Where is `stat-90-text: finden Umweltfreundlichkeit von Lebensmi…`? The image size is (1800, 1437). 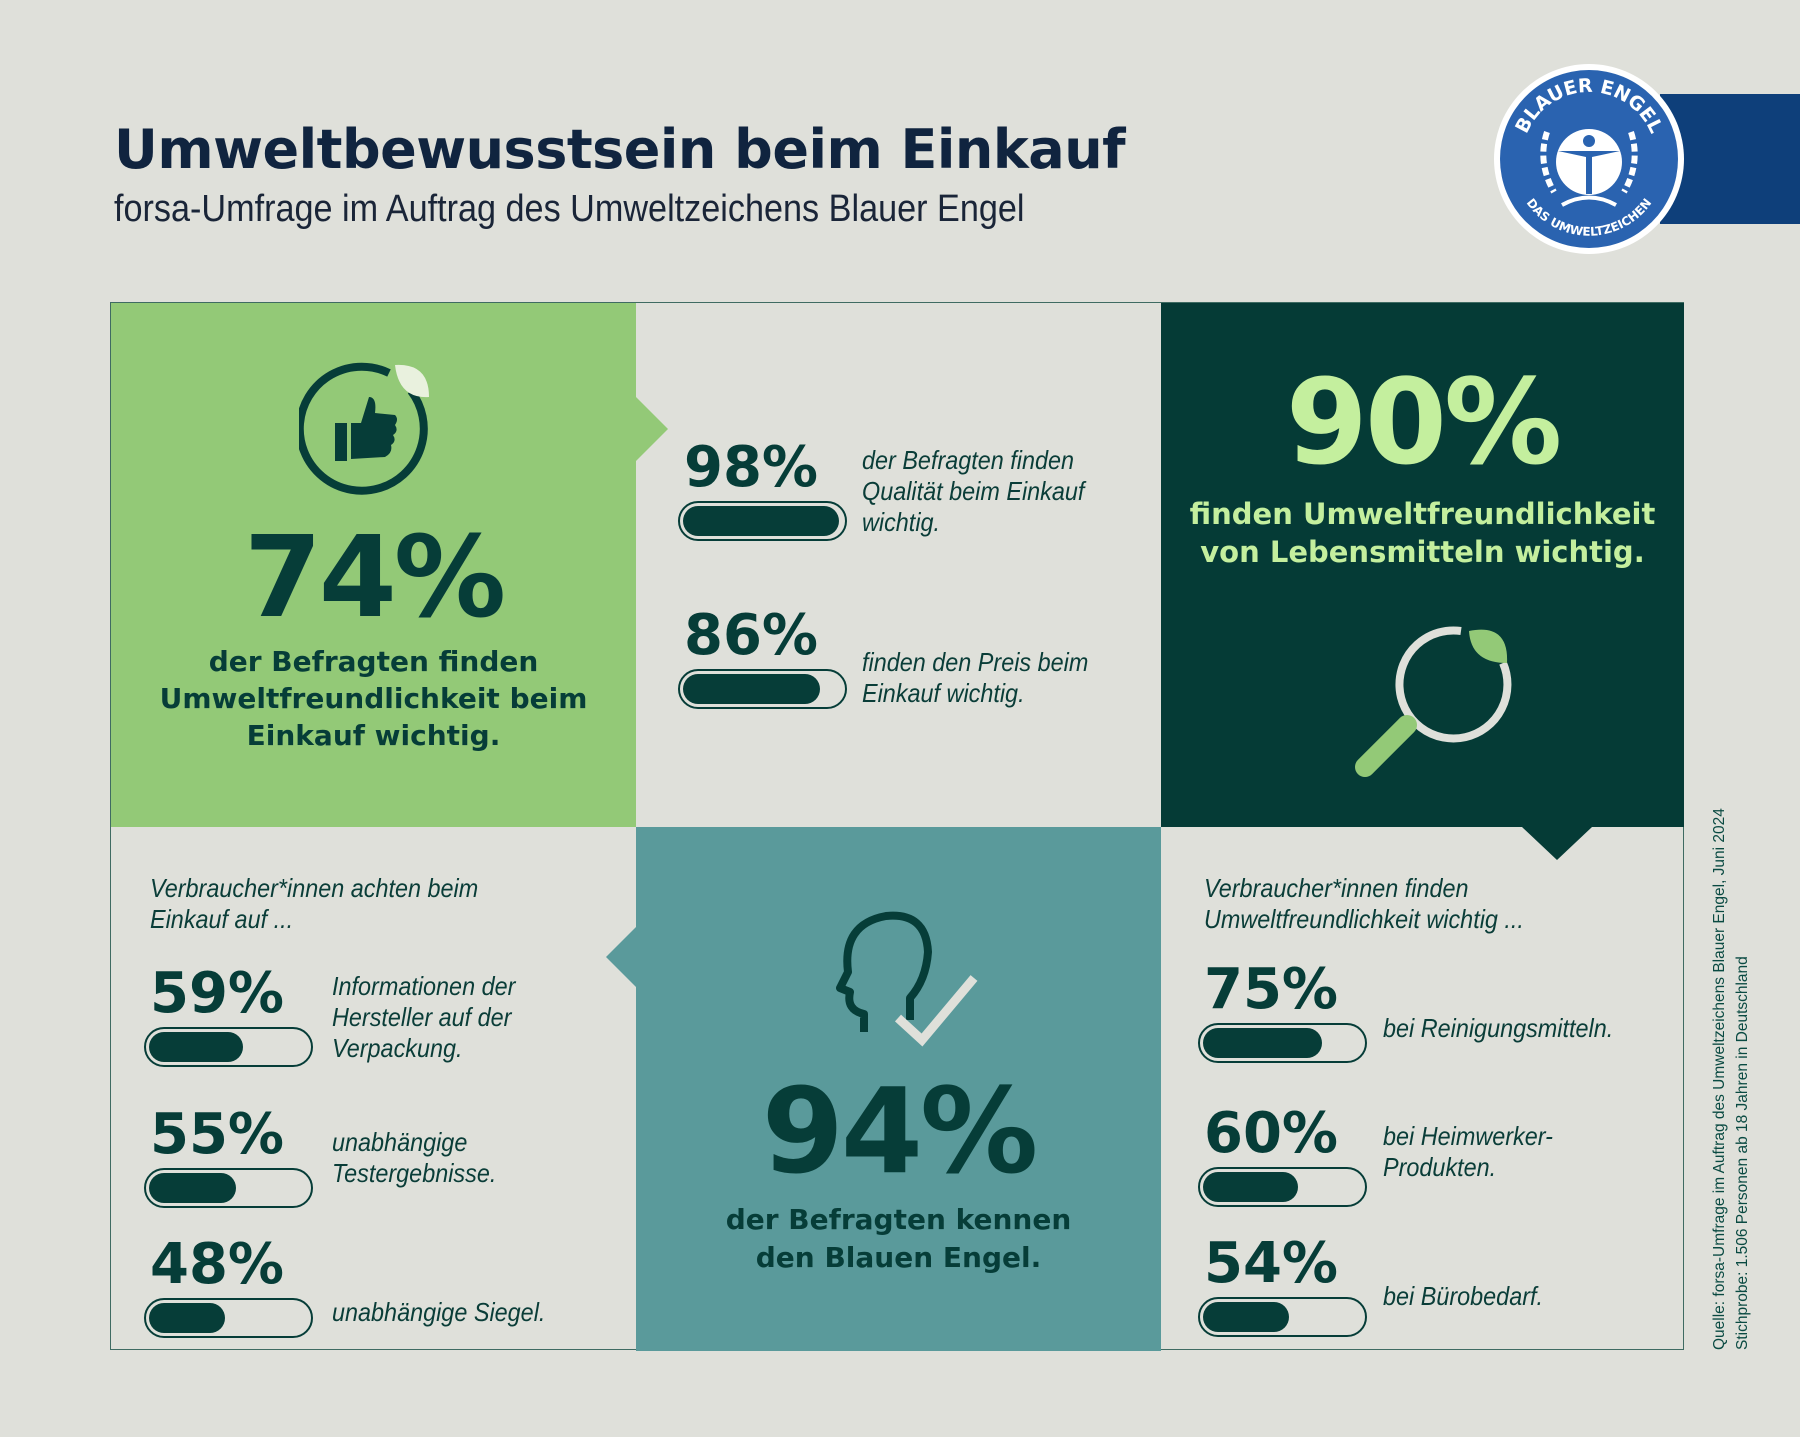
stat-90-text: finden Umweltfreundlichkeit von Lebensmi… is located at coordinates (1422, 533).